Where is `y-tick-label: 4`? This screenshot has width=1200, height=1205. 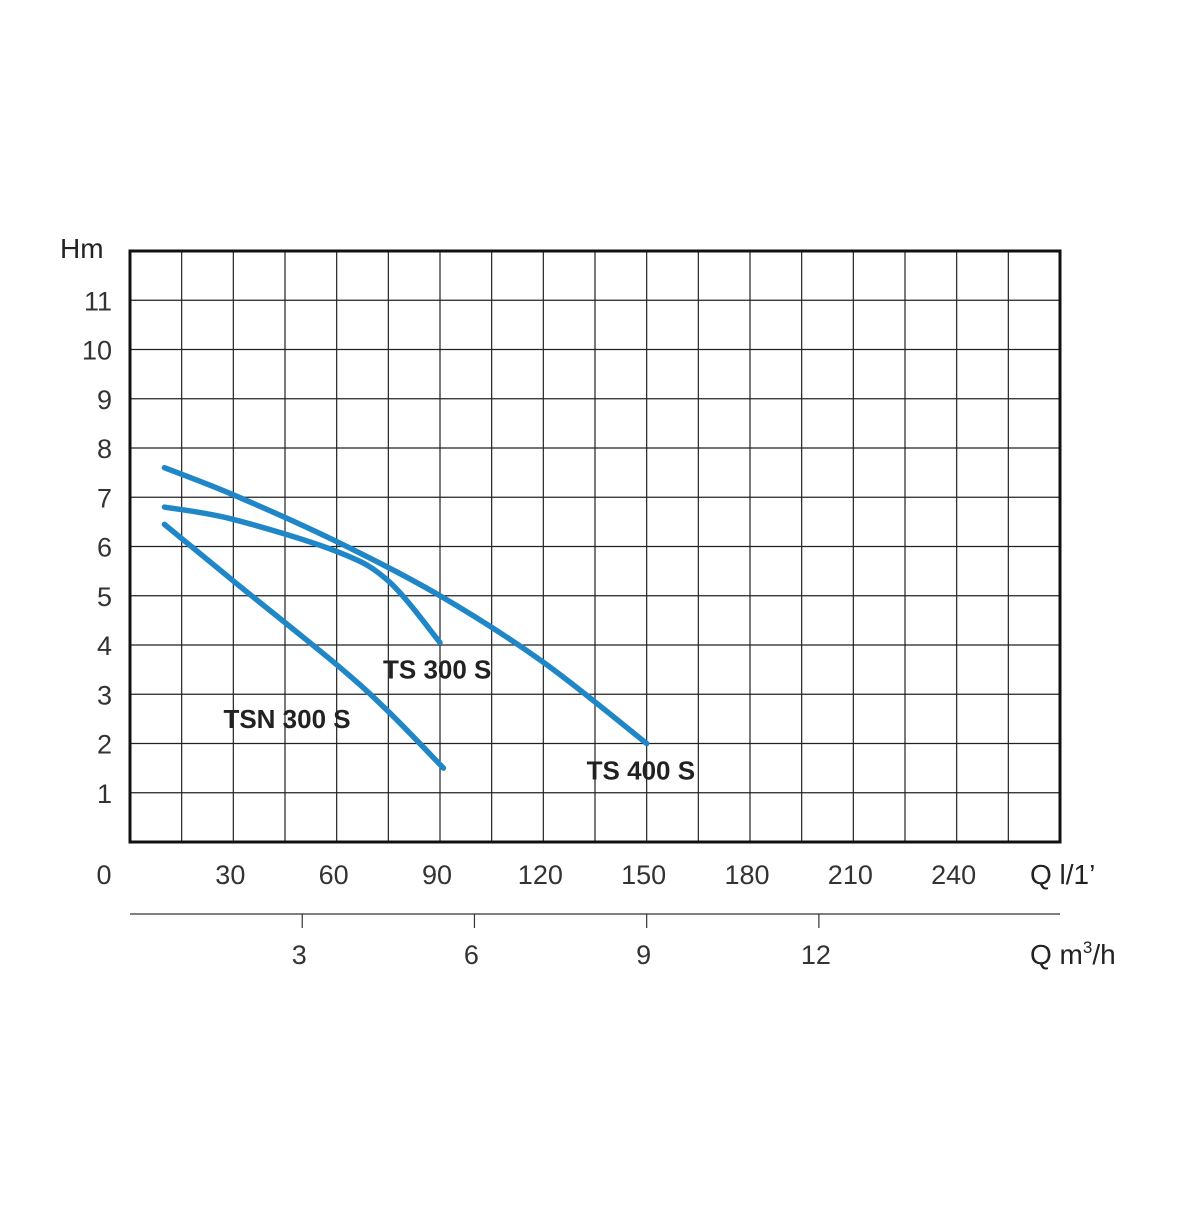
y-tick-label: 4 is located at coordinates (104, 646).